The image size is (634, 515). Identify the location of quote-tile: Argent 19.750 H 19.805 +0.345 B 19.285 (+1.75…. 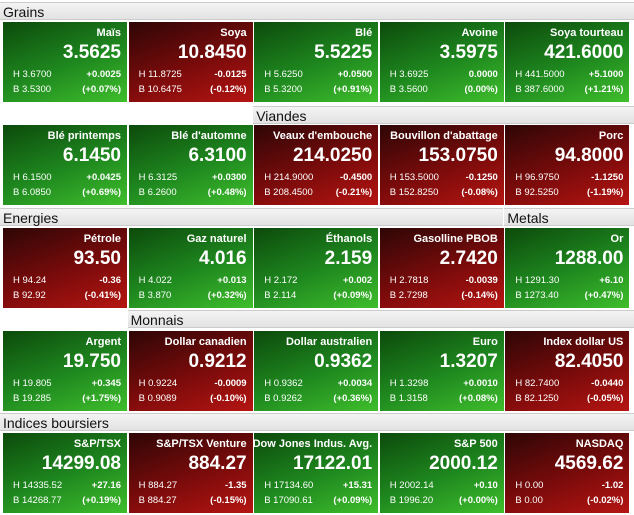
(65, 371).